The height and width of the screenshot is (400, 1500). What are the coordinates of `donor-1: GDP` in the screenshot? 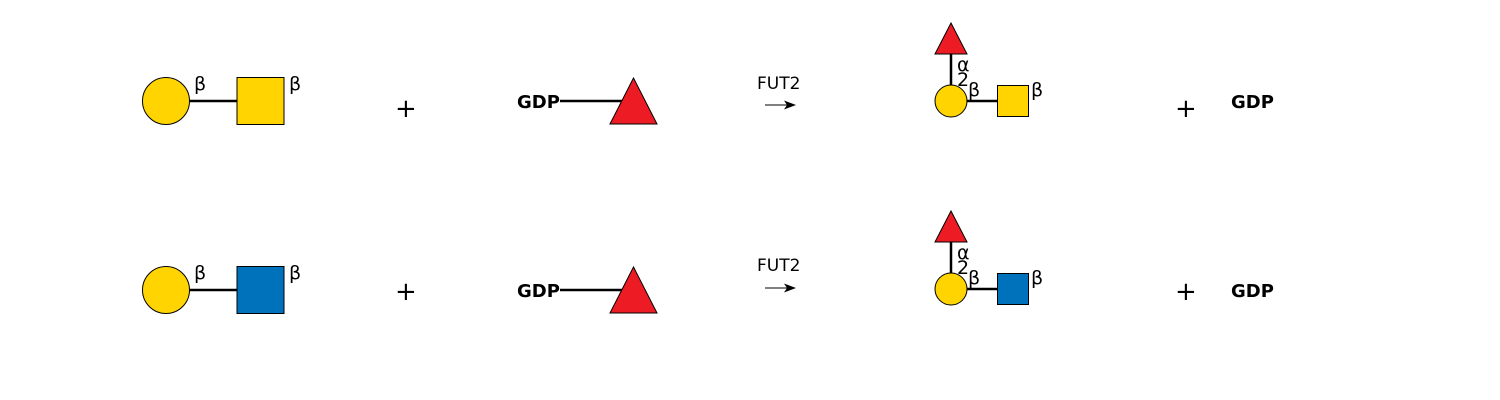 It's located at (587, 100).